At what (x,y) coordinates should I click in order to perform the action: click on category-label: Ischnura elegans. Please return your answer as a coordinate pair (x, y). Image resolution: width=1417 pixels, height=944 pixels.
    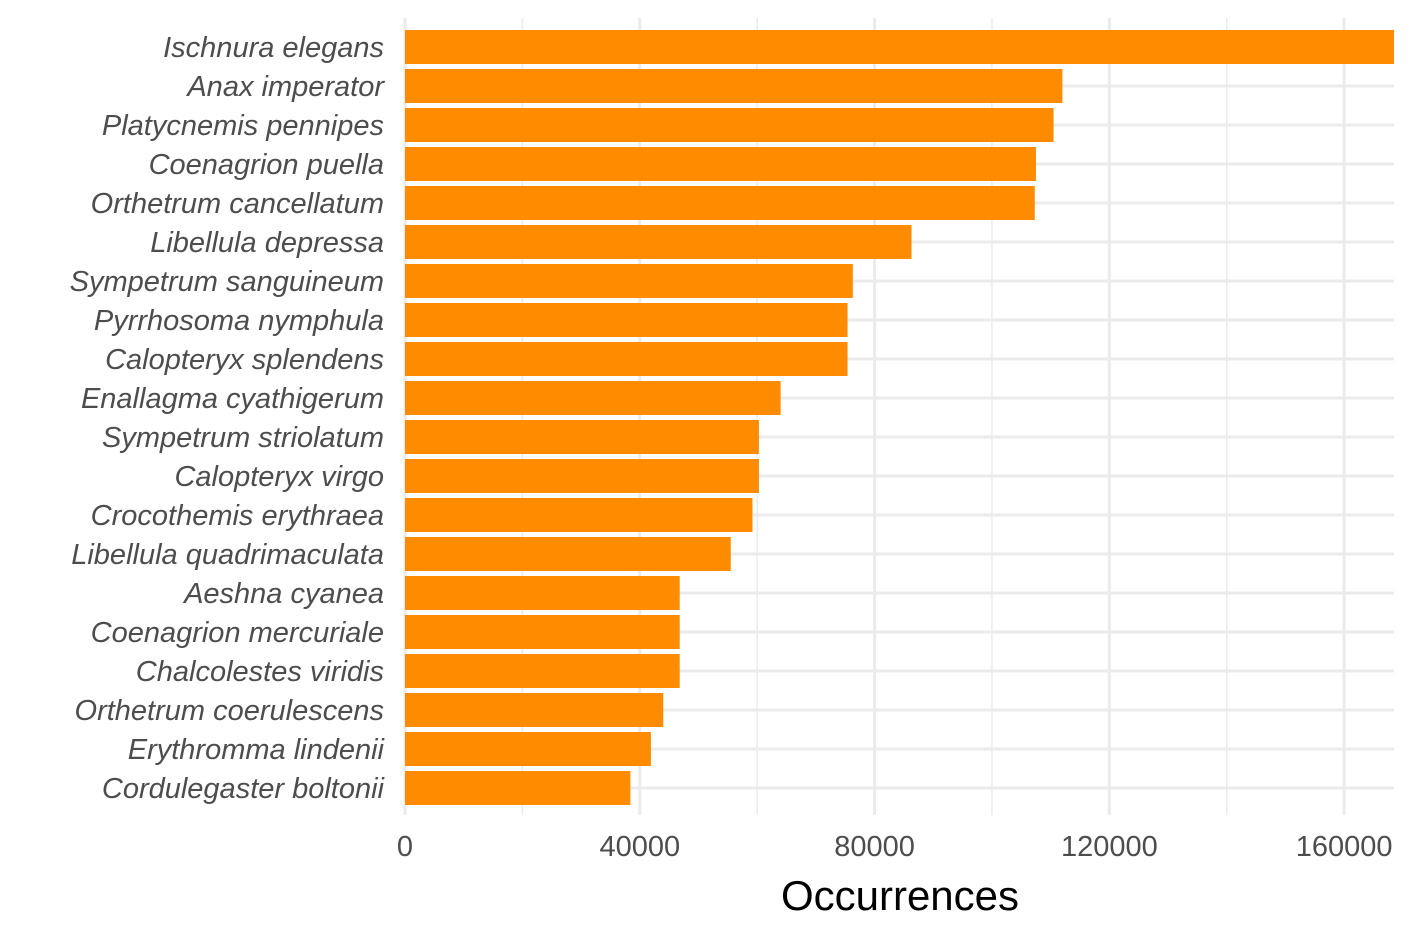
    Looking at the image, I should click on (273, 48).